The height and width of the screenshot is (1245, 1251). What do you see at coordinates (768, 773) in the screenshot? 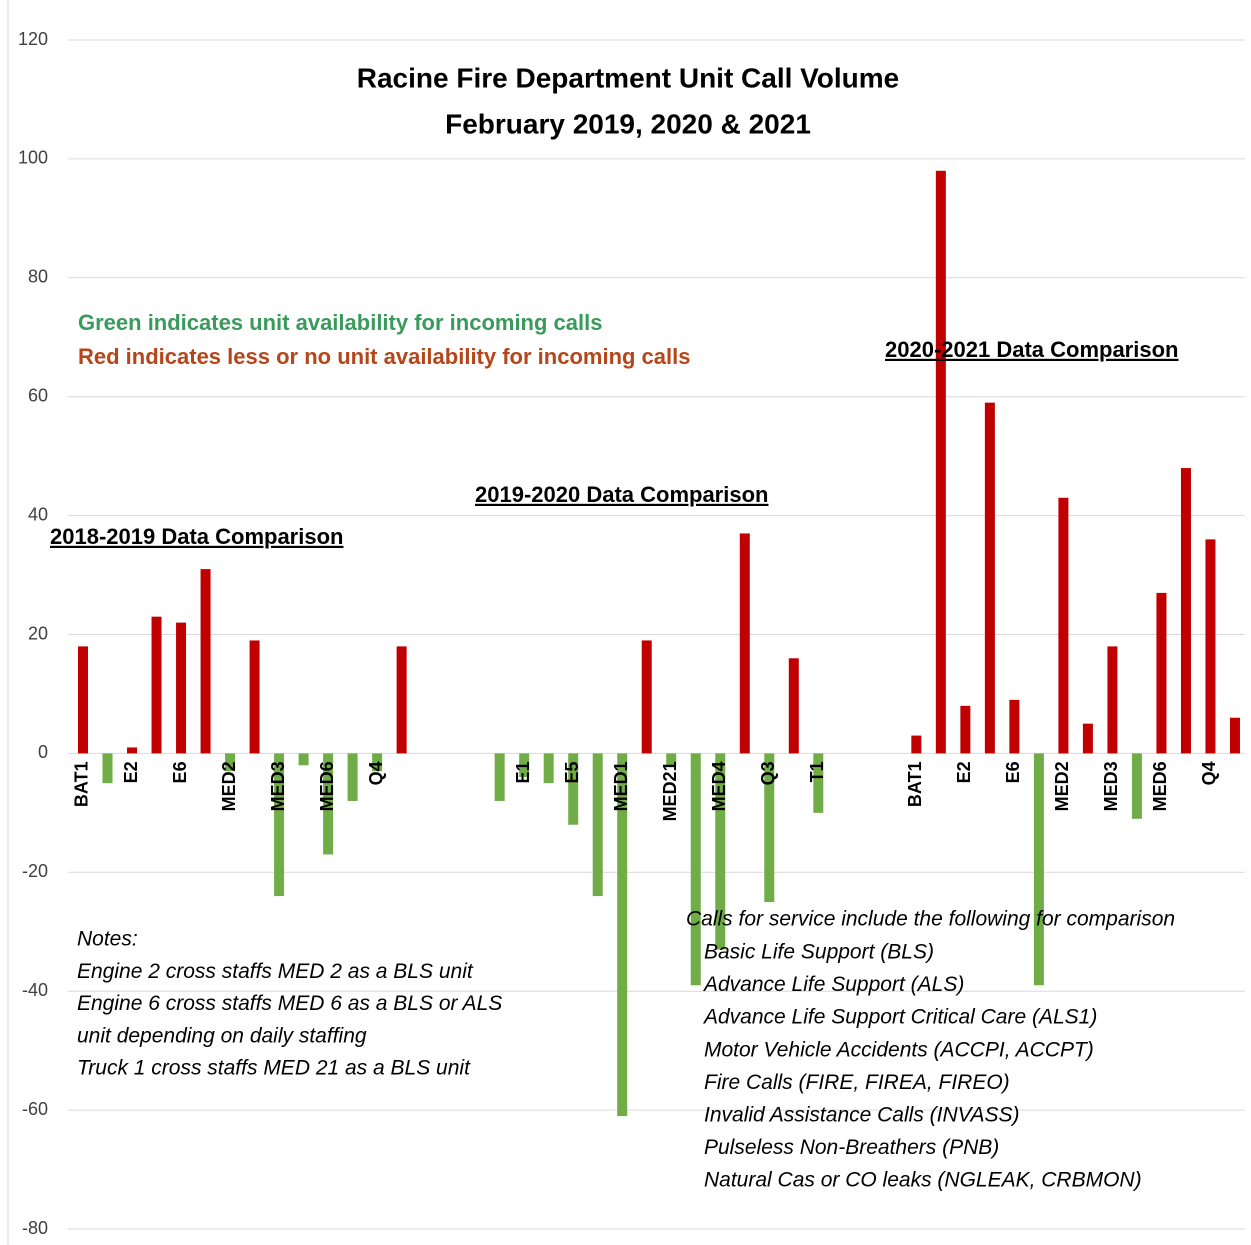
I see `x-tick-label: Q3` at bounding box center [768, 773].